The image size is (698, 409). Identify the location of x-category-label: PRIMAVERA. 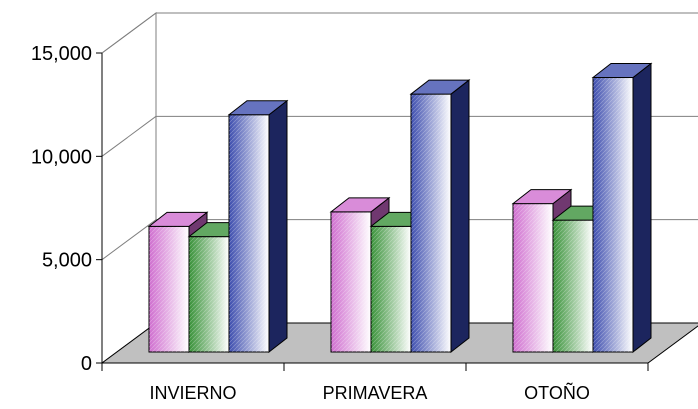
(375, 393).